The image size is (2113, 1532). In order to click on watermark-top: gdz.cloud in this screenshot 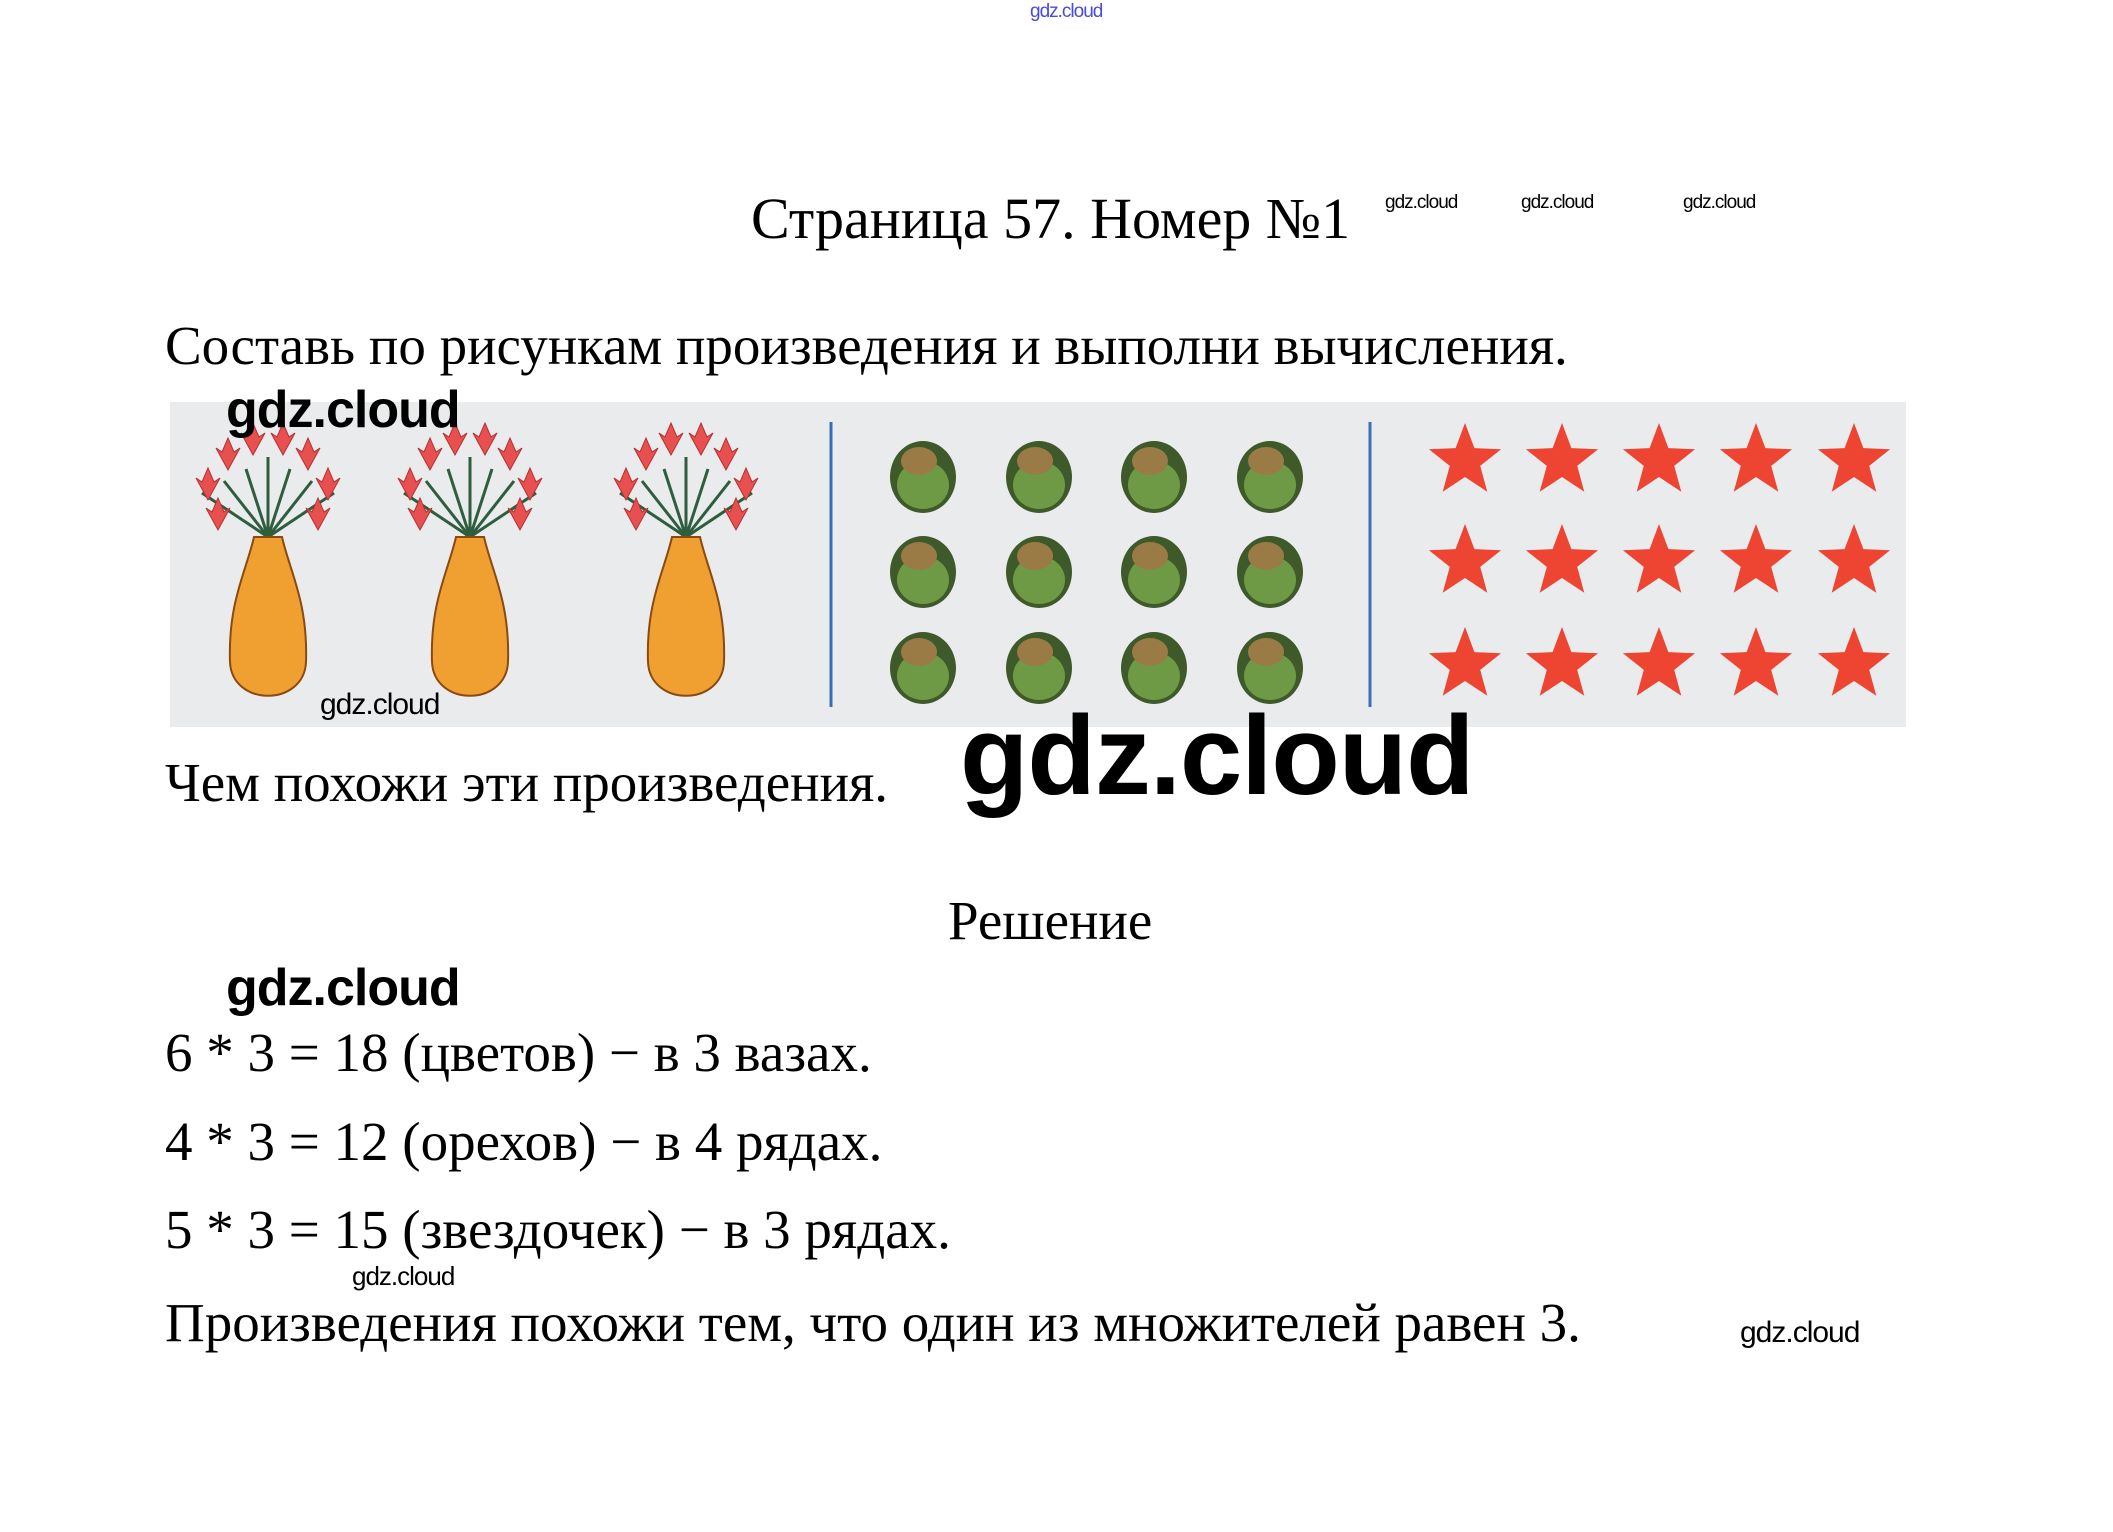, I will do `click(1066, 11)`.